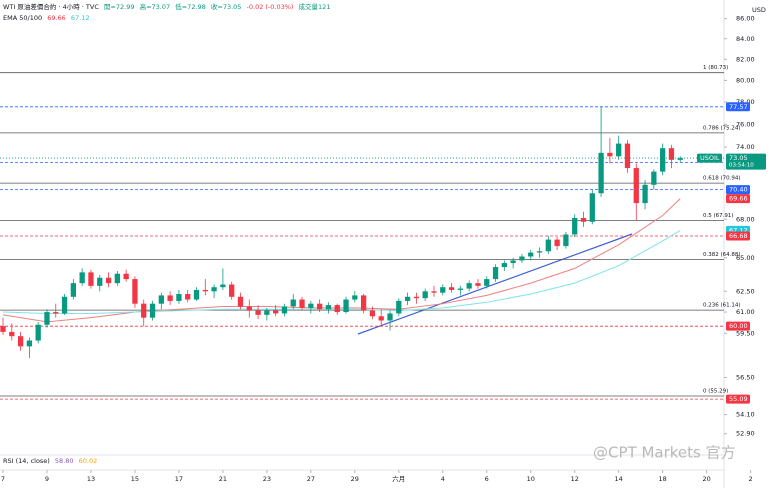  I want to click on x-tick-label: 7, so click(3, 479).